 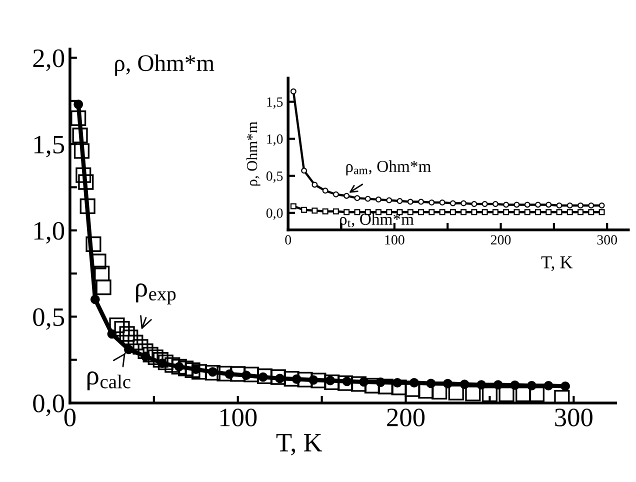 I want to click on x-axis-title: T, K, so click(x=557, y=264).